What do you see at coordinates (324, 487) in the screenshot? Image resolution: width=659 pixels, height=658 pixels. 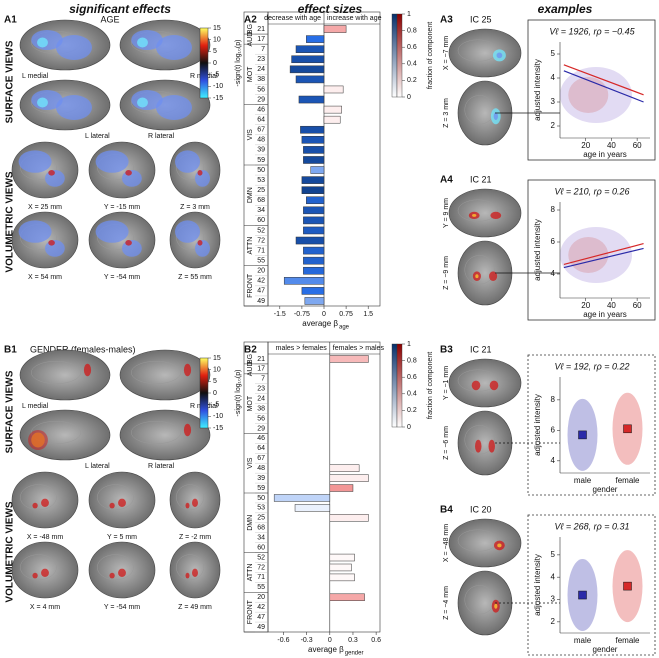 I see `plot-frame` at bounding box center [324, 487].